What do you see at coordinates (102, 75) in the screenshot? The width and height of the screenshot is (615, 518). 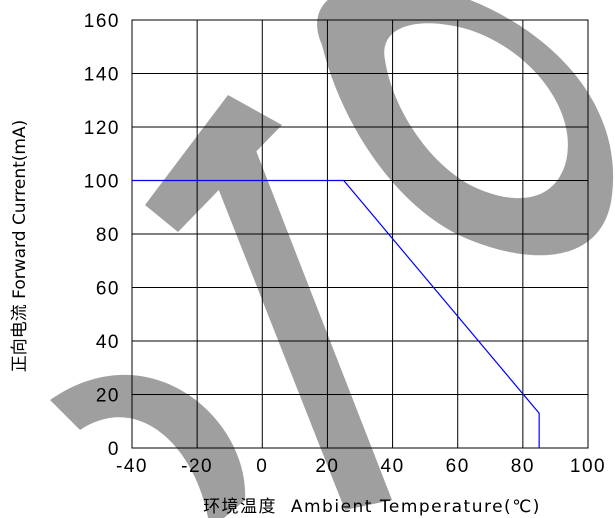 I see `y-tick-label: 140` at bounding box center [102, 75].